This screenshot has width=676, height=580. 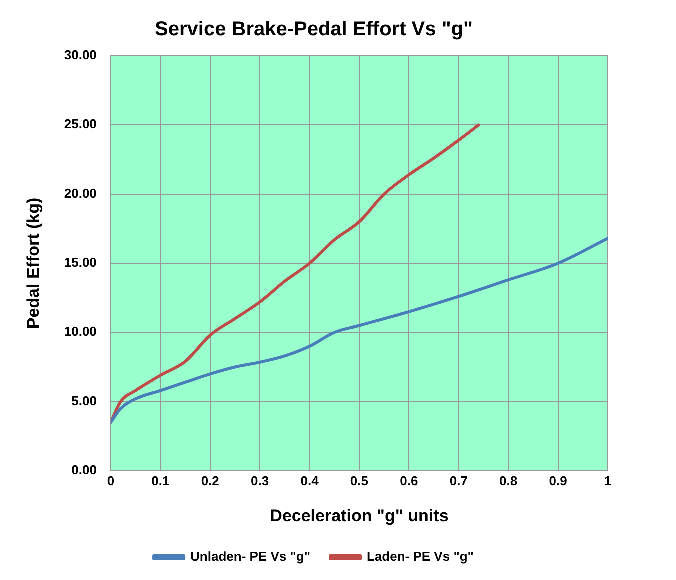 What do you see at coordinates (409, 480) in the screenshot?
I see `x-tick-label: 0.6` at bounding box center [409, 480].